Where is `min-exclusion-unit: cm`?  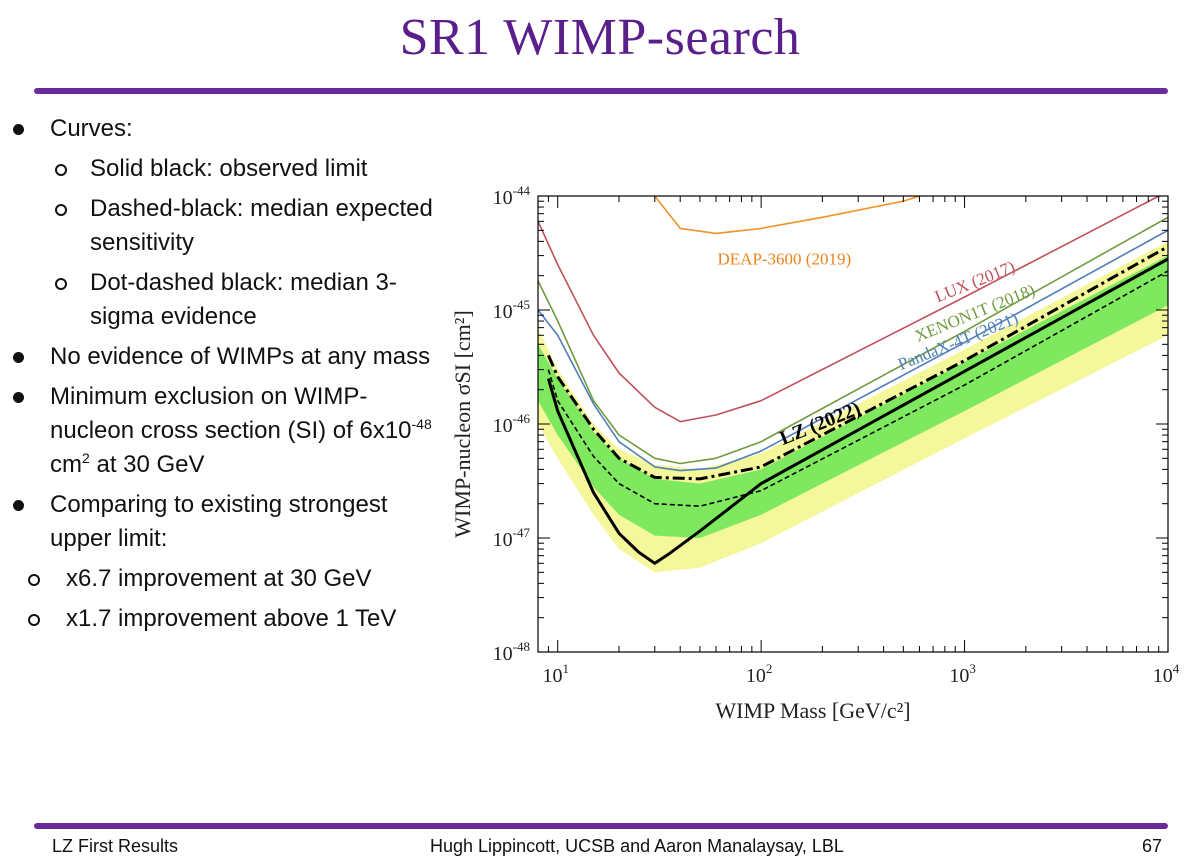 min-exclusion-unit: cm is located at coordinates (66, 464).